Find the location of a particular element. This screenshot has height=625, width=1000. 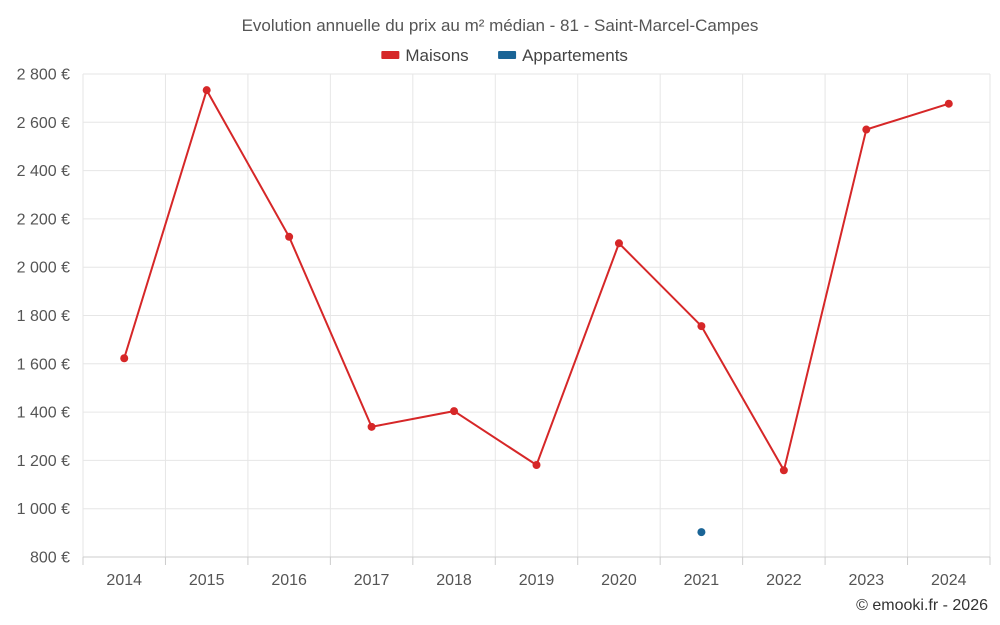

x-tick-label: 2017 is located at coordinates (372, 580).